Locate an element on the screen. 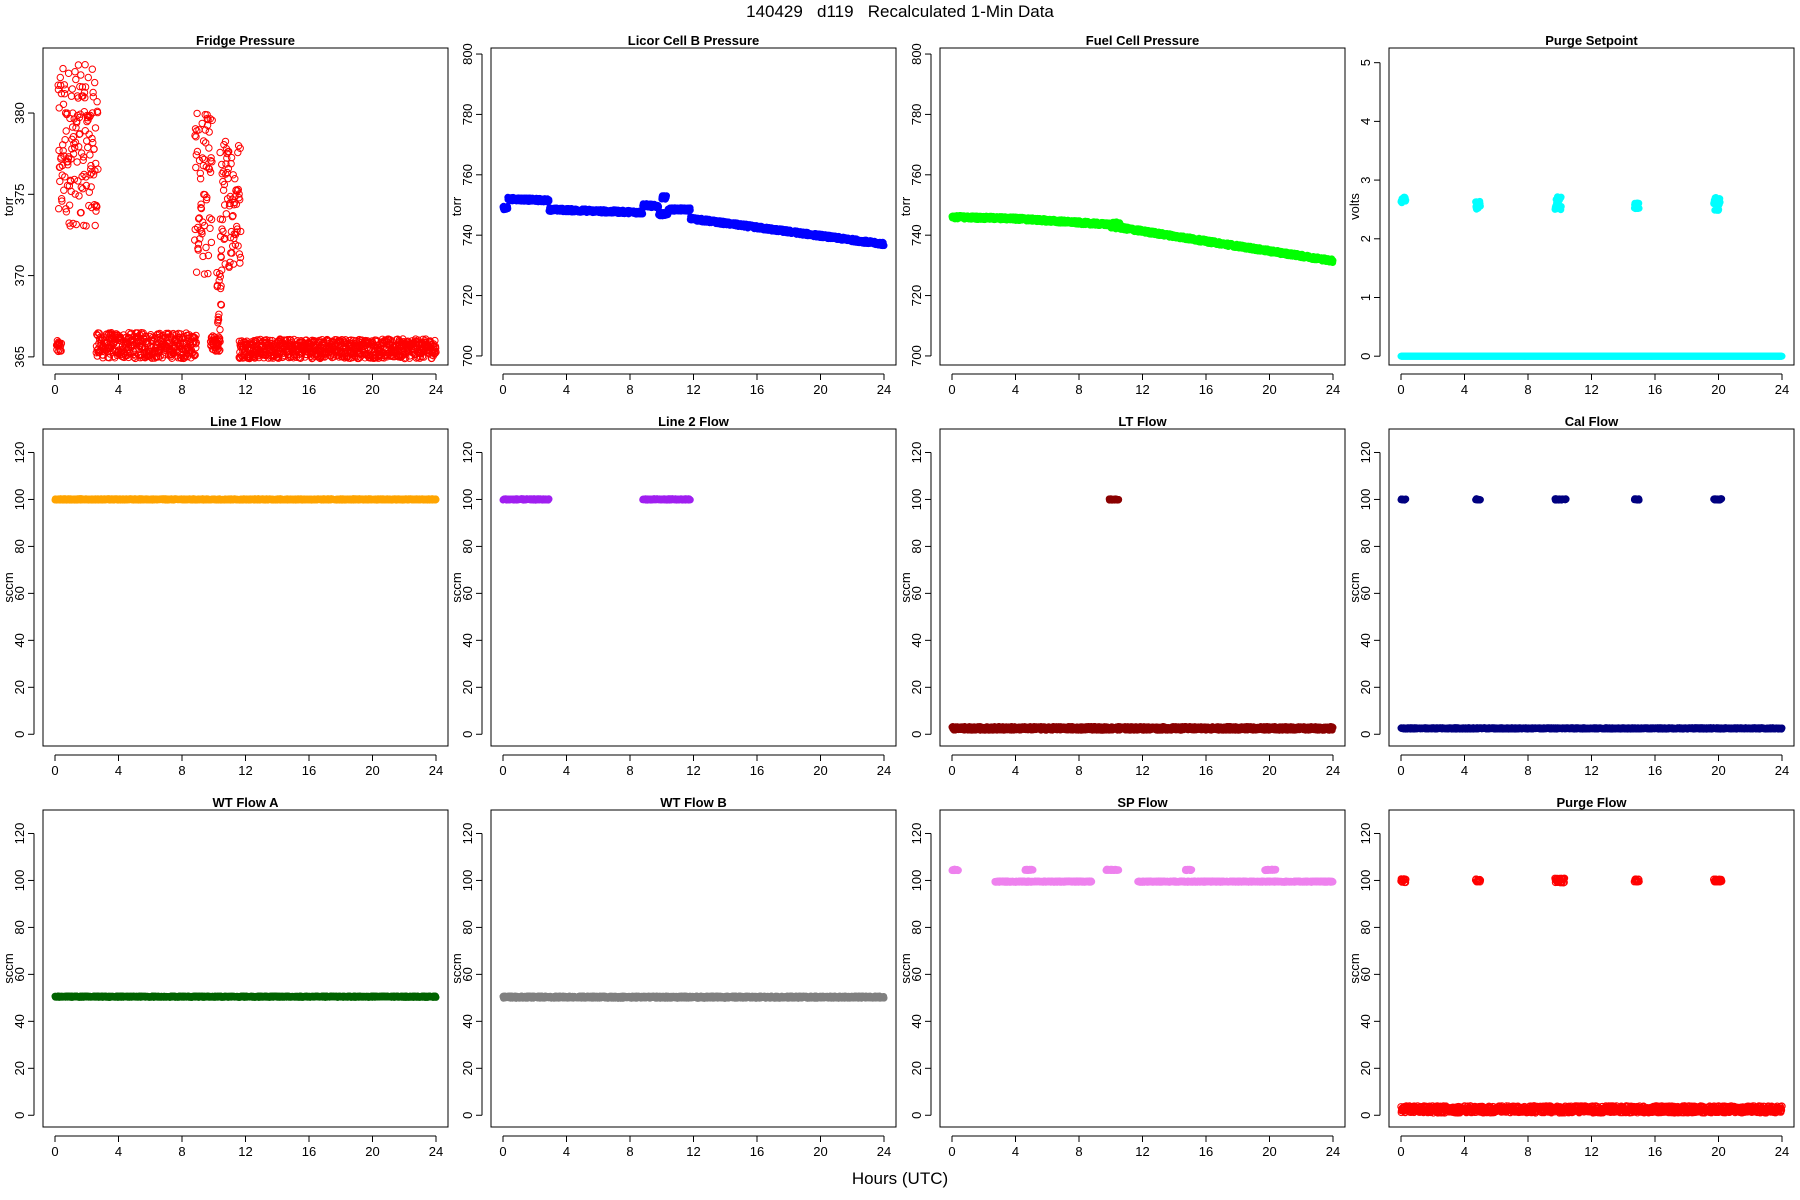 The height and width of the screenshot is (1200, 1800). chart-title: Fuel Cell Pressure is located at coordinates (1142, 40).